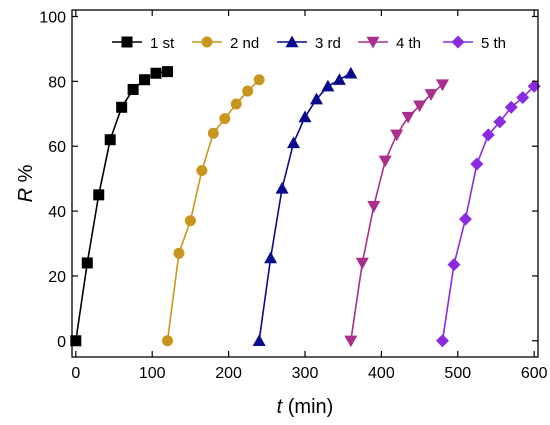  I want to click on y-axis-label: R %, so click(26, 183).